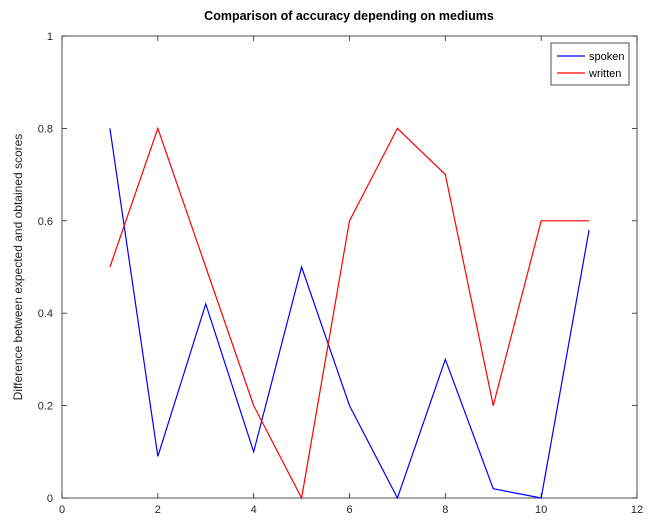 This screenshot has height=523, width=650. I want to click on x-tick-label: 2, so click(158, 510).